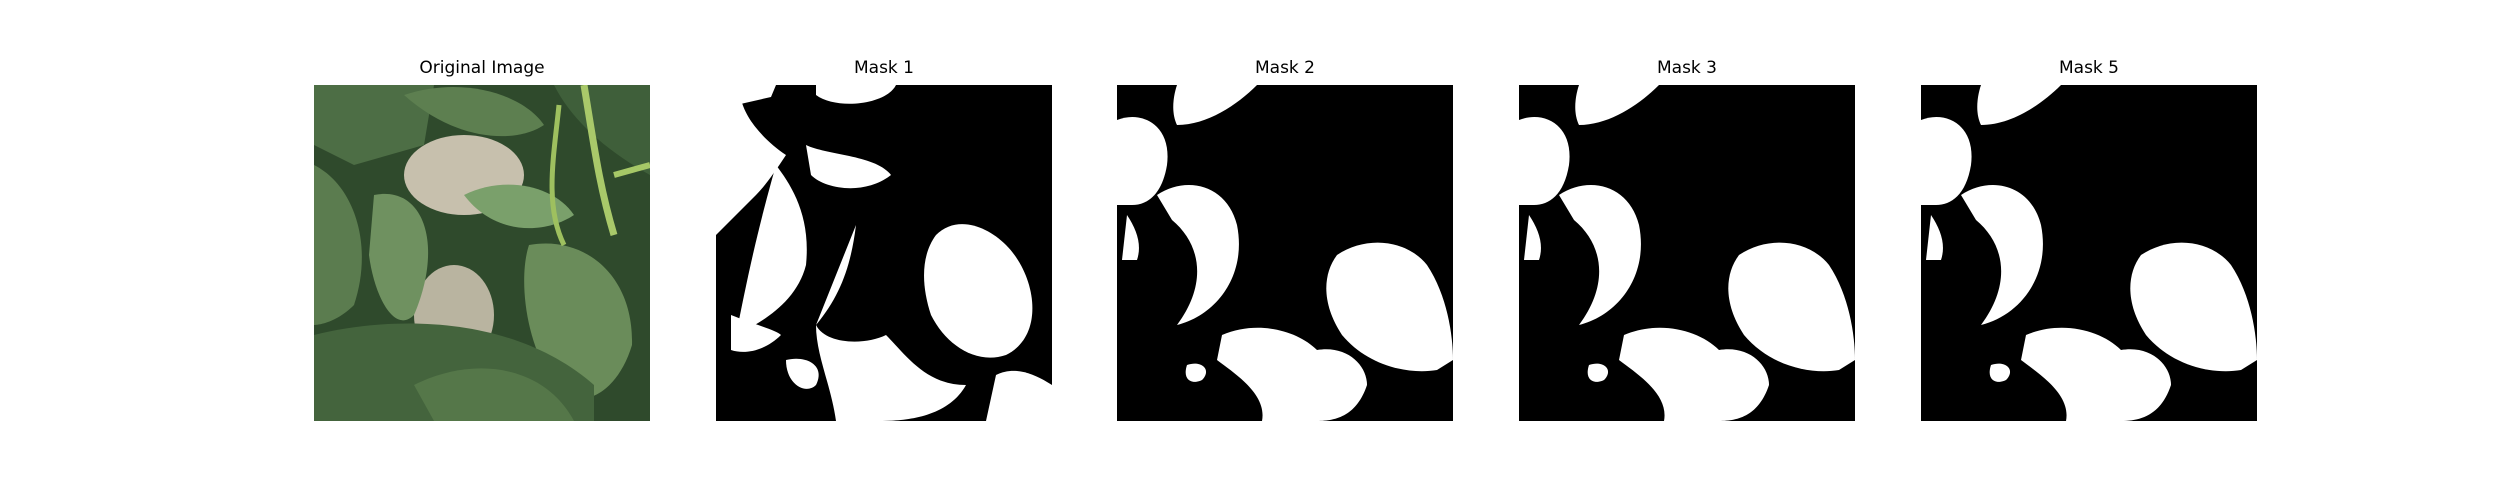  I want to click on panel-title: Mask 2, so click(1284, 68).